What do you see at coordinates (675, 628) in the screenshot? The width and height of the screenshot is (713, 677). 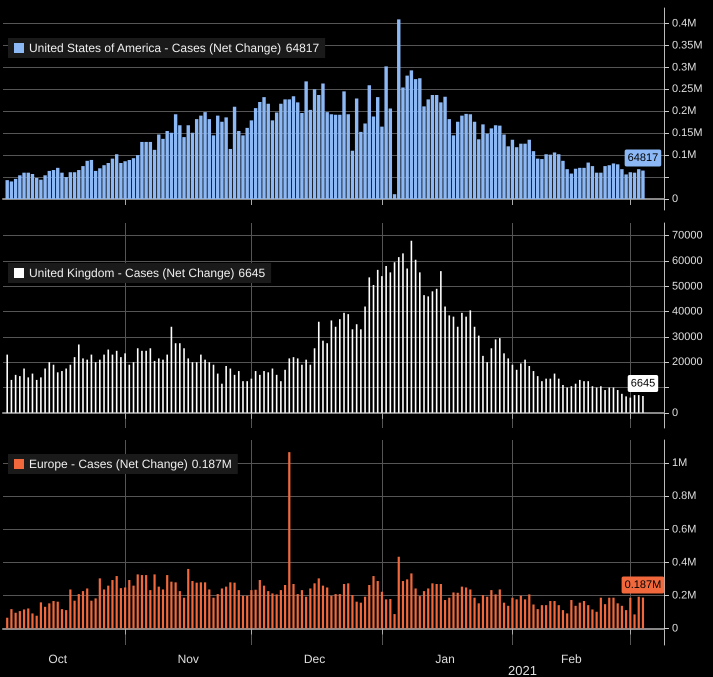 I see `y-tick-label: 0` at bounding box center [675, 628].